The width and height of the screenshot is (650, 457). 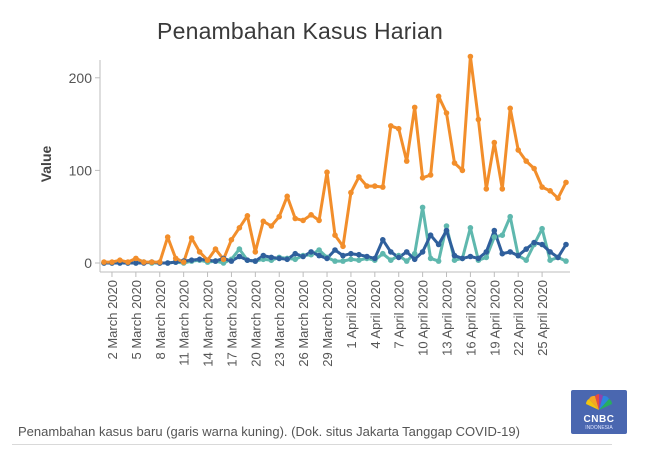 I want to click on y-tick-label: 100, so click(x=81, y=170).